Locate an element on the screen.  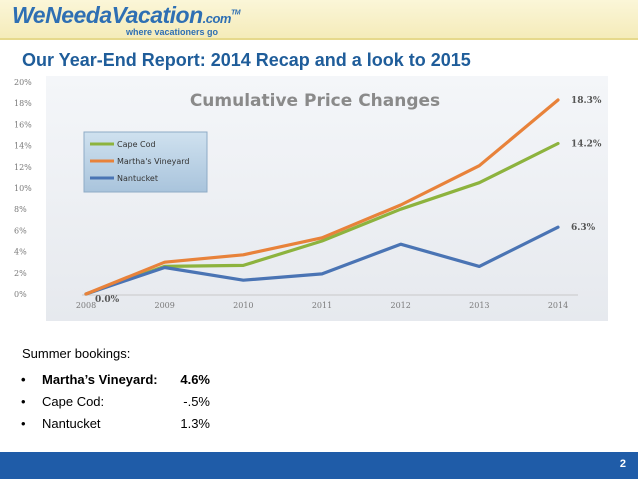
series-line is located at coordinates (322, 260).